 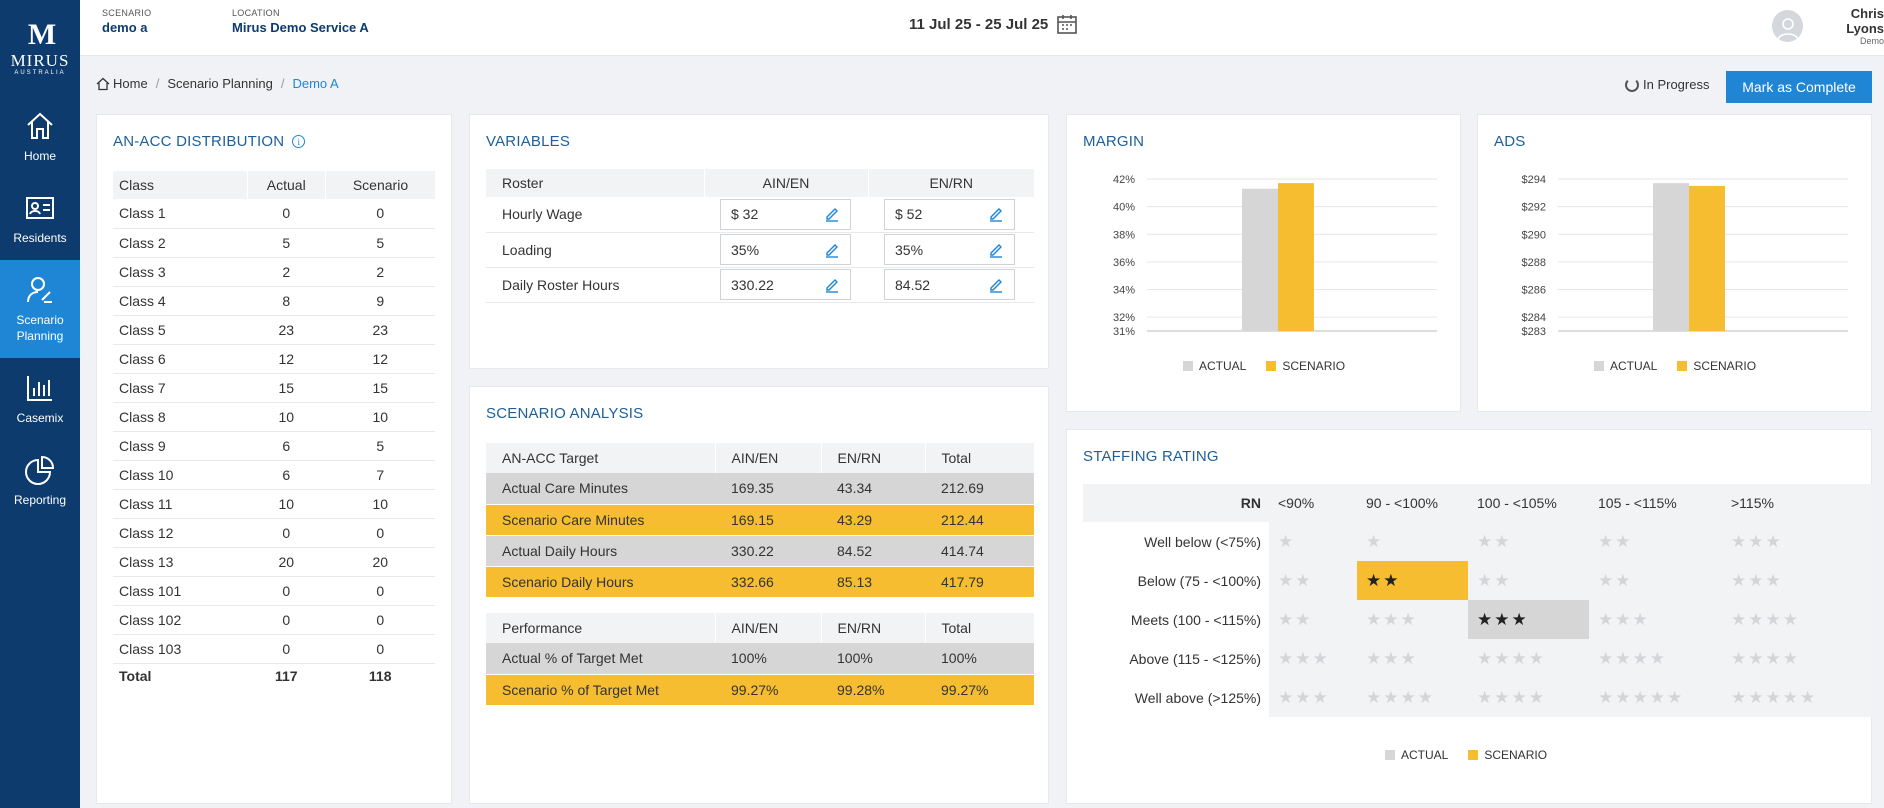 What do you see at coordinates (220, 83) in the screenshot?
I see `breadcrumb-parent: Scenario Planning` at bounding box center [220, 83].